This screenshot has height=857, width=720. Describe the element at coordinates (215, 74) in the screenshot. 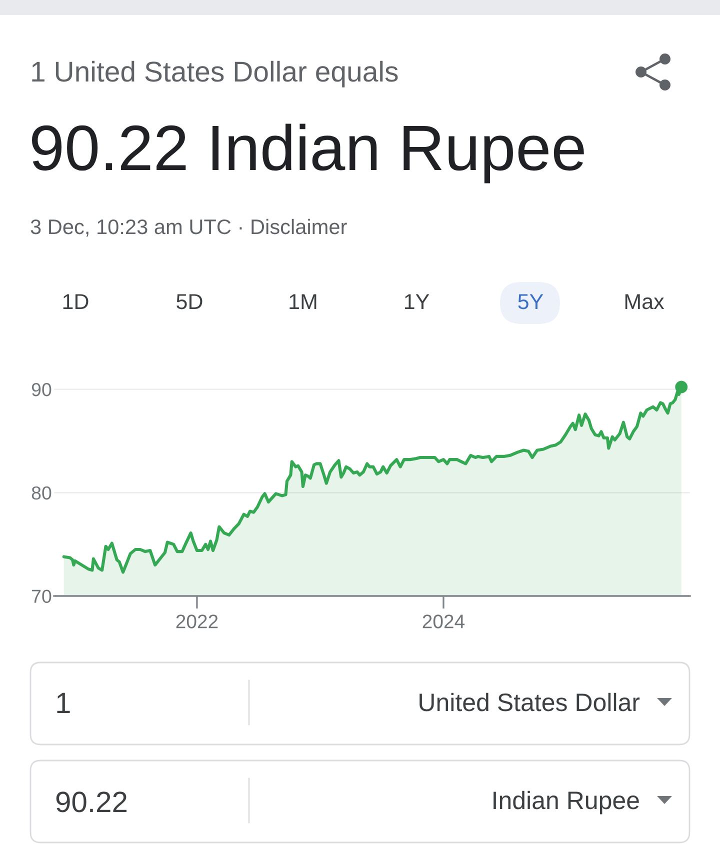

I see `chart-subtitle: 1 United States Dollar equals` at that location.